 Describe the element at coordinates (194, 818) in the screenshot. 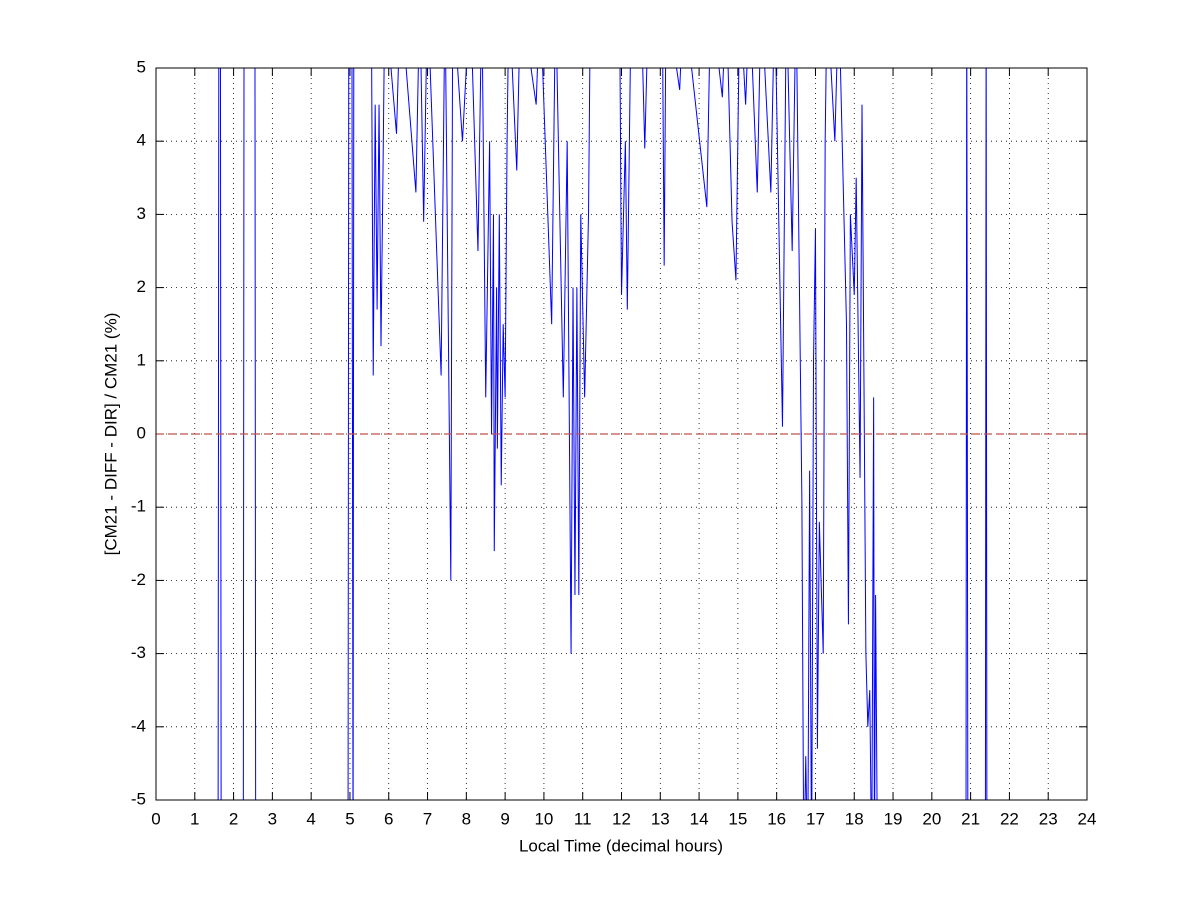

I see `x-tick-label: 1` at that location.